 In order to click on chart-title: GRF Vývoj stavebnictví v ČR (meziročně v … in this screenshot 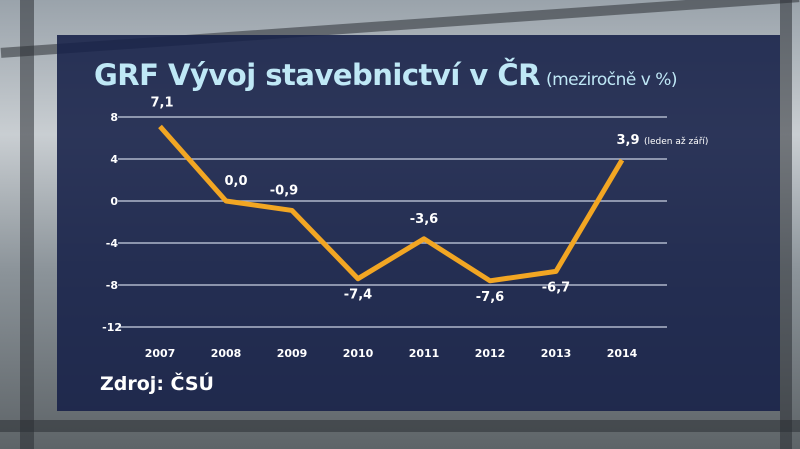, I will do `click(386, 75)`.